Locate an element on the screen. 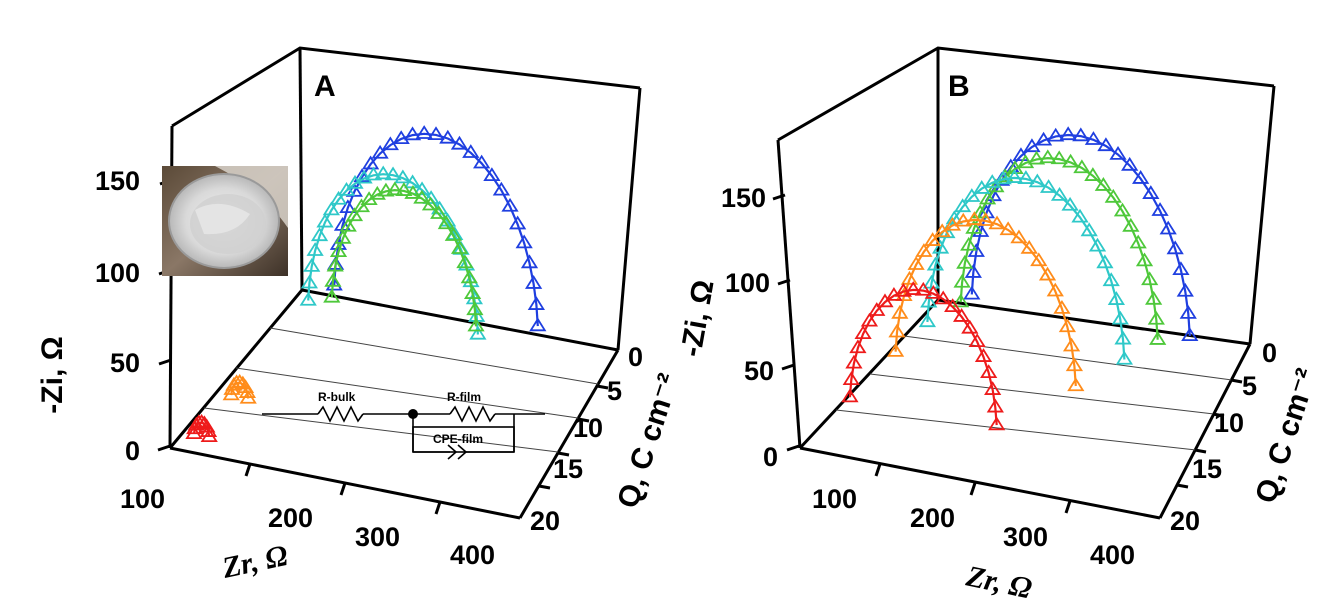  z-tick-label: 20 is located at coordinates (1185, 521).